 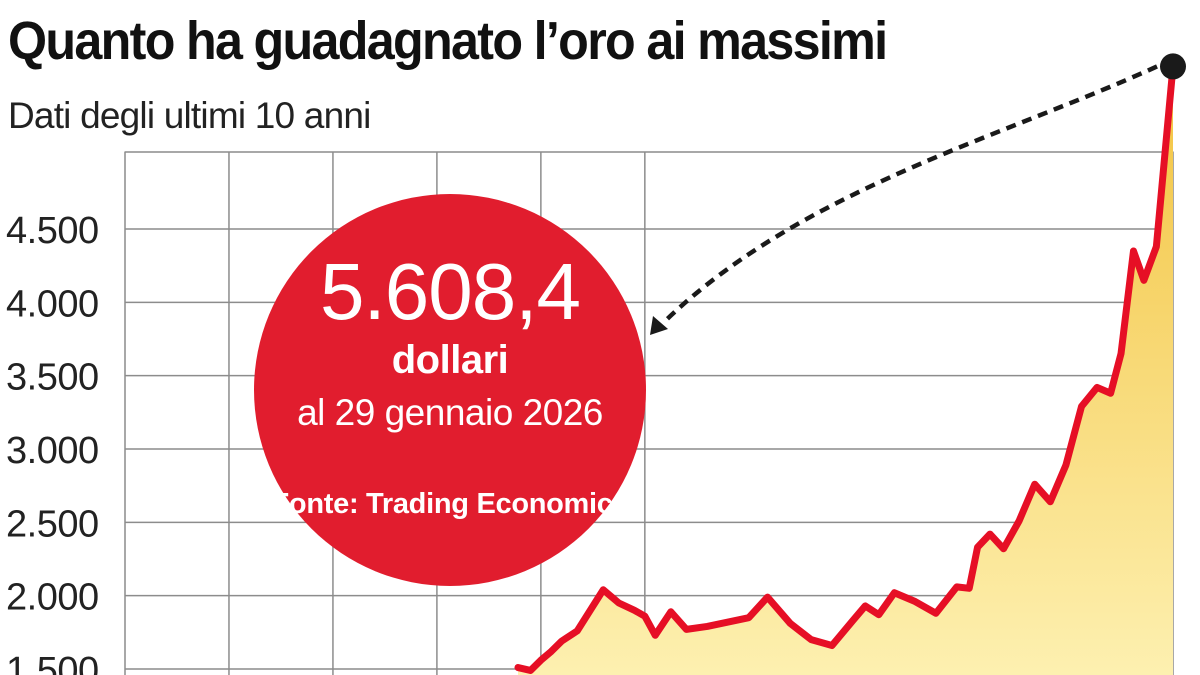 I want to click on callout-date: al 29 gennaio 2026, so click(x=450, y=412).